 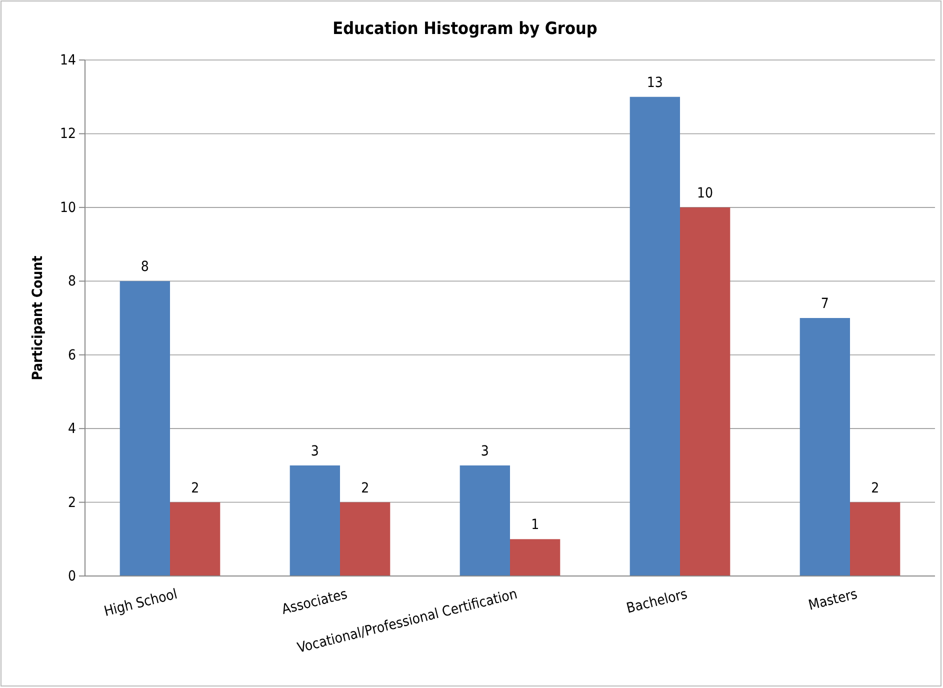 What do you see at coordinates (832, 600) in the screenshot?
I see `x-tick-label: Masters` at bounding box center [832, 600].